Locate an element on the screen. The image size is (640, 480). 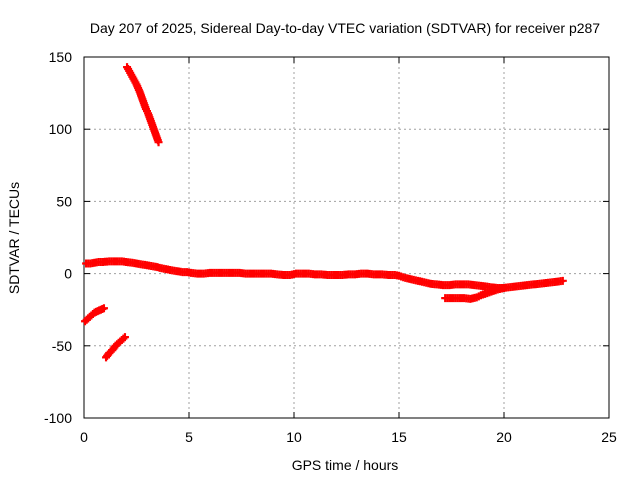
y-axis-title: SDTVAR / TECUs is located at coordinates (14, 238).